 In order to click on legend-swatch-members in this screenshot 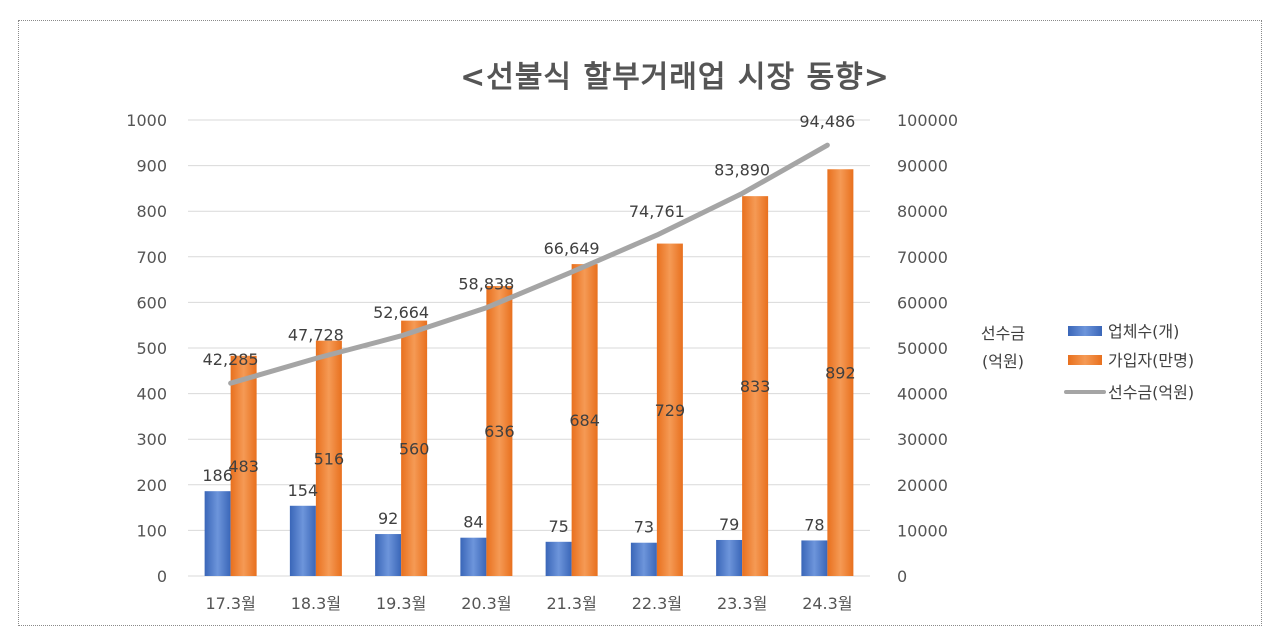, I will do `click(1085, 360)`.